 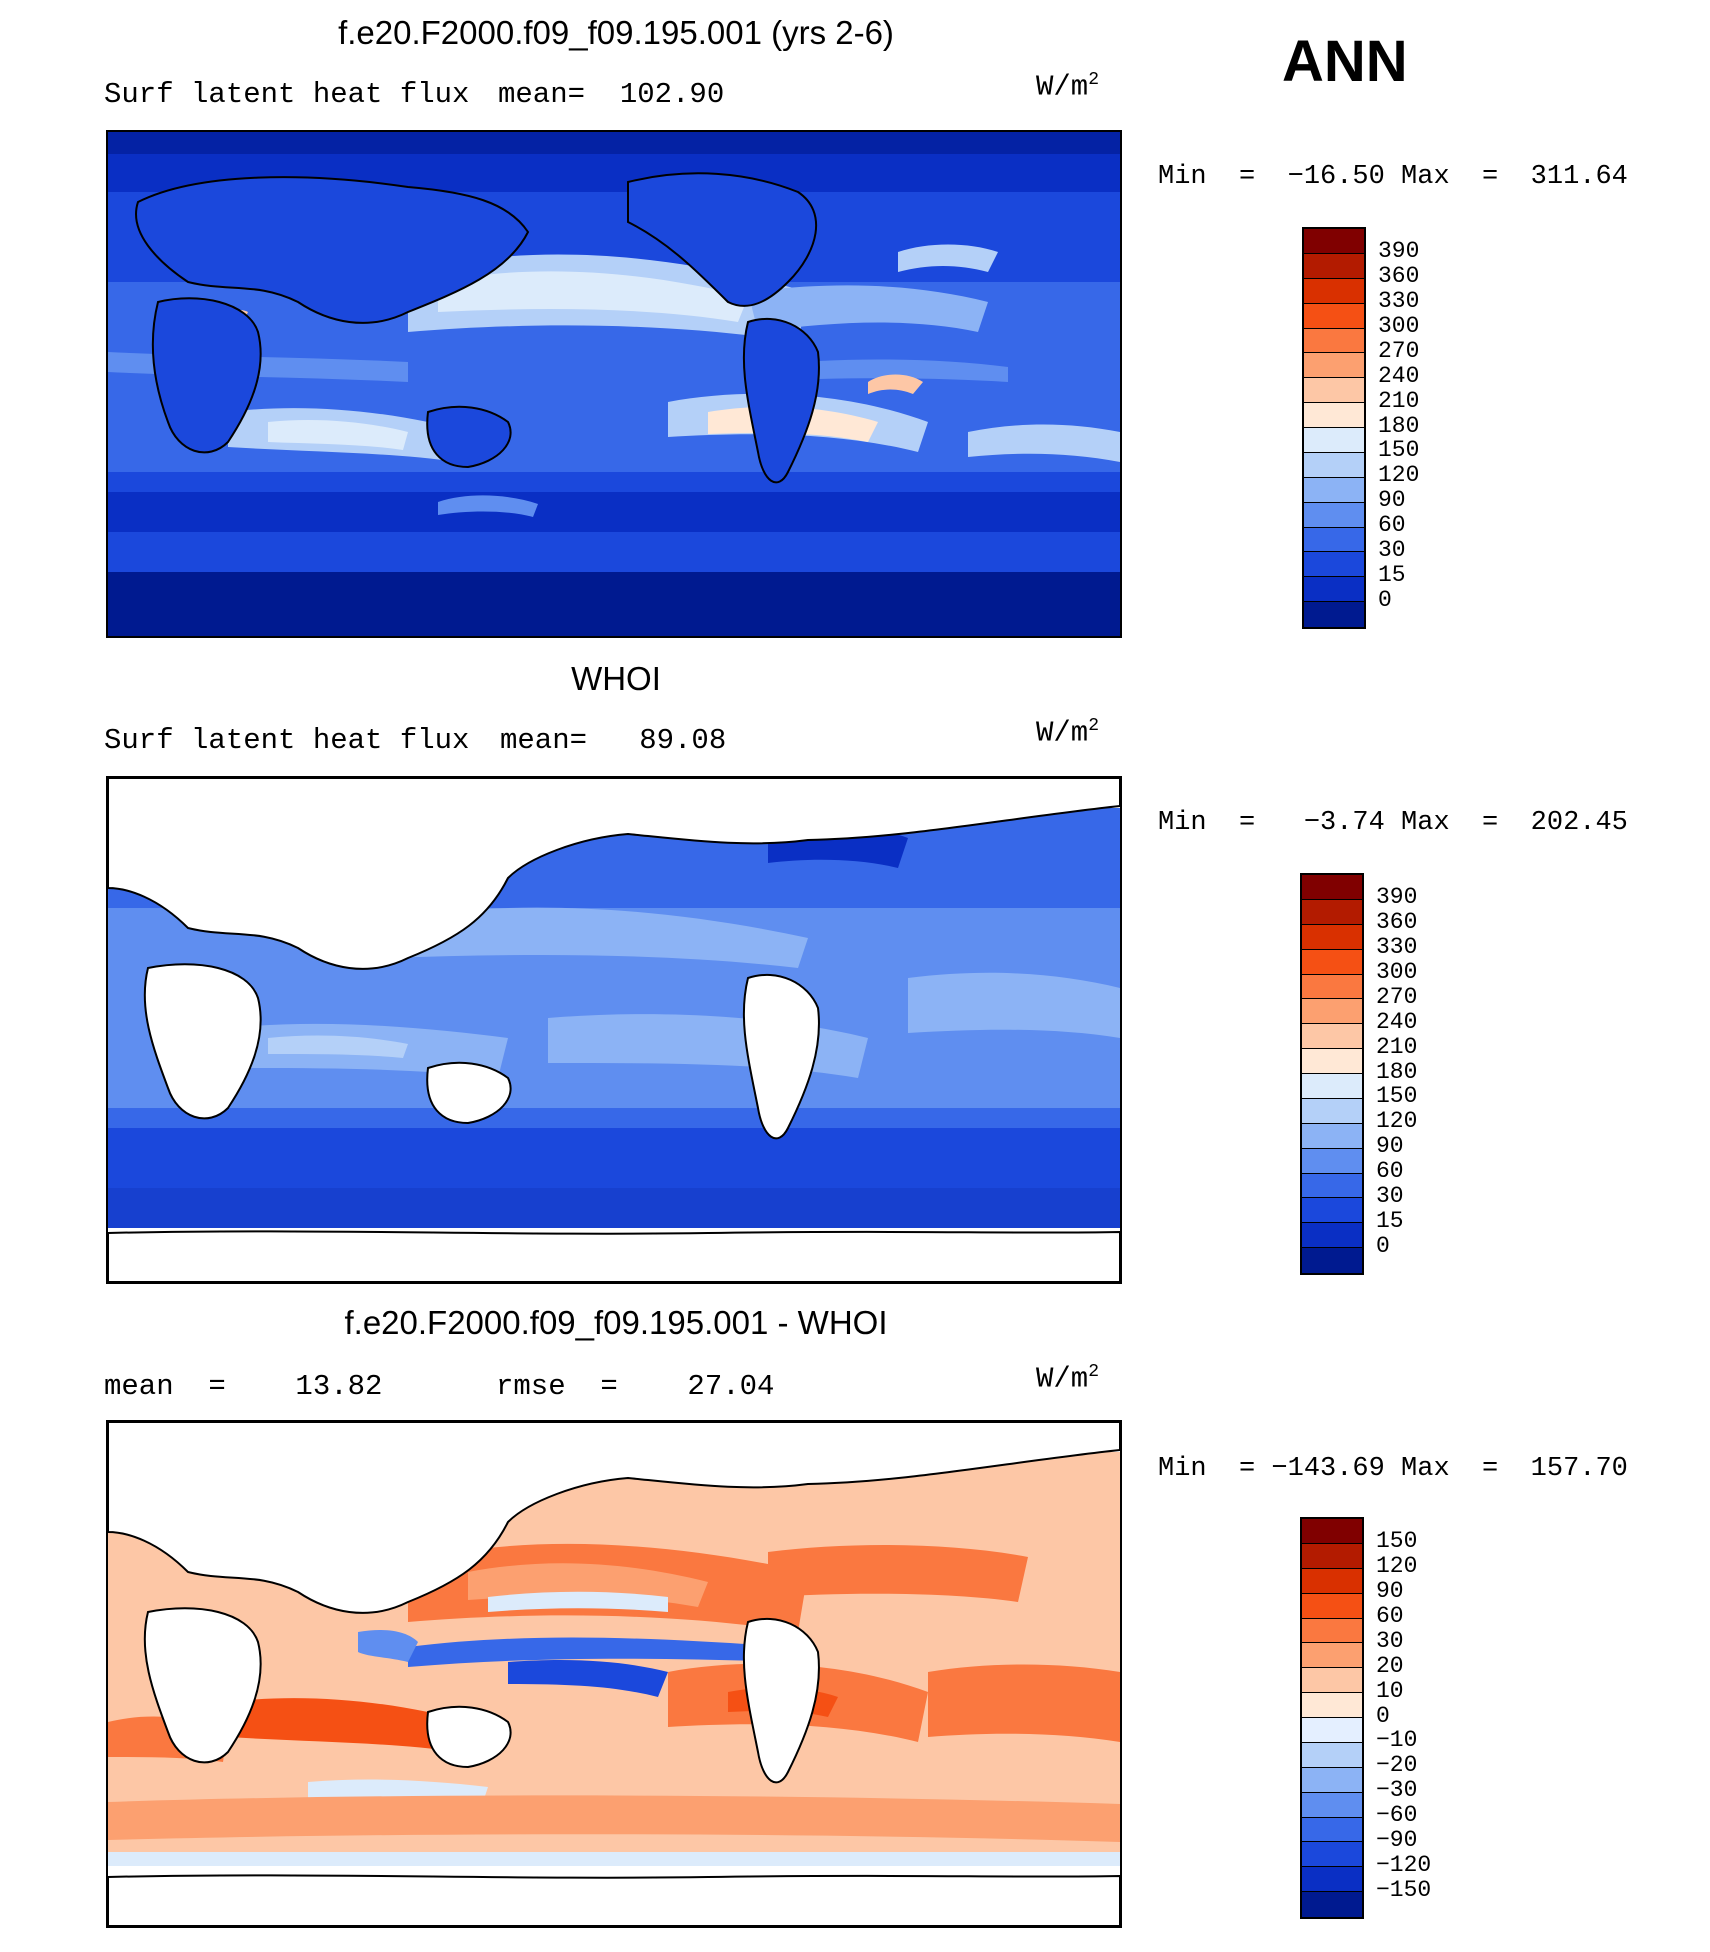 What do you see at coordinates (1431, 1718) in the screenshot?
I see `panel-3-colorbar-ticks: 150 120 90 60 30 20 10 0 −10 −20 −30 −60 −90 −120 −150` at bounding box center [1431, 1718].